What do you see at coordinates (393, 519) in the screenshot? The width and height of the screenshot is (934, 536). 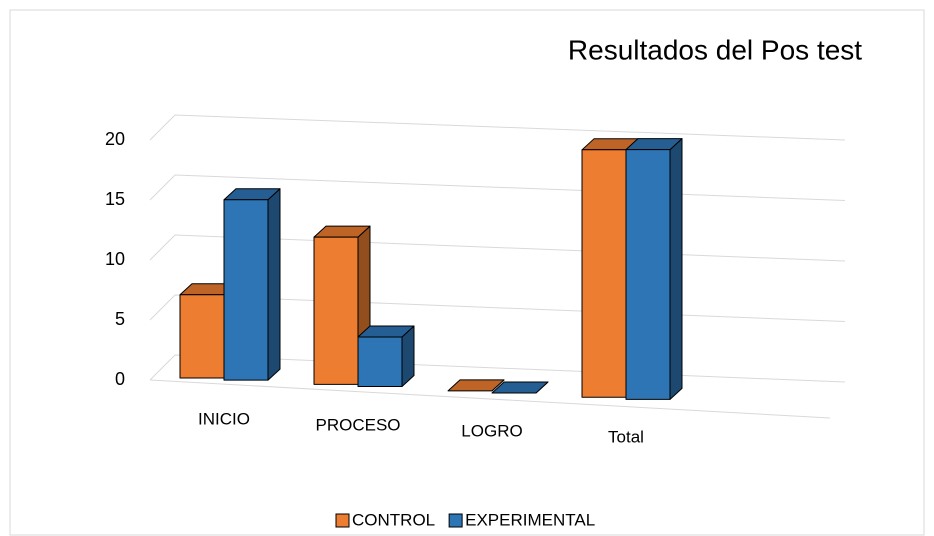 I see `legend-label: CONTROL` at bounding box center [393, 519].